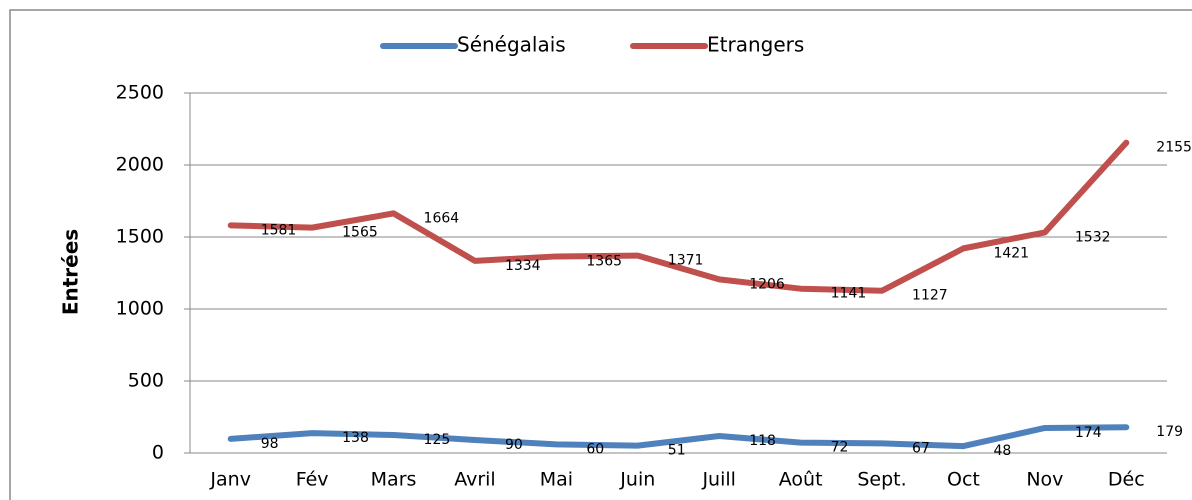 Image resolution: width=1192 pixels, height=500 pixels. I want to click on x-tick-label: Déc, so click(1126, 480).